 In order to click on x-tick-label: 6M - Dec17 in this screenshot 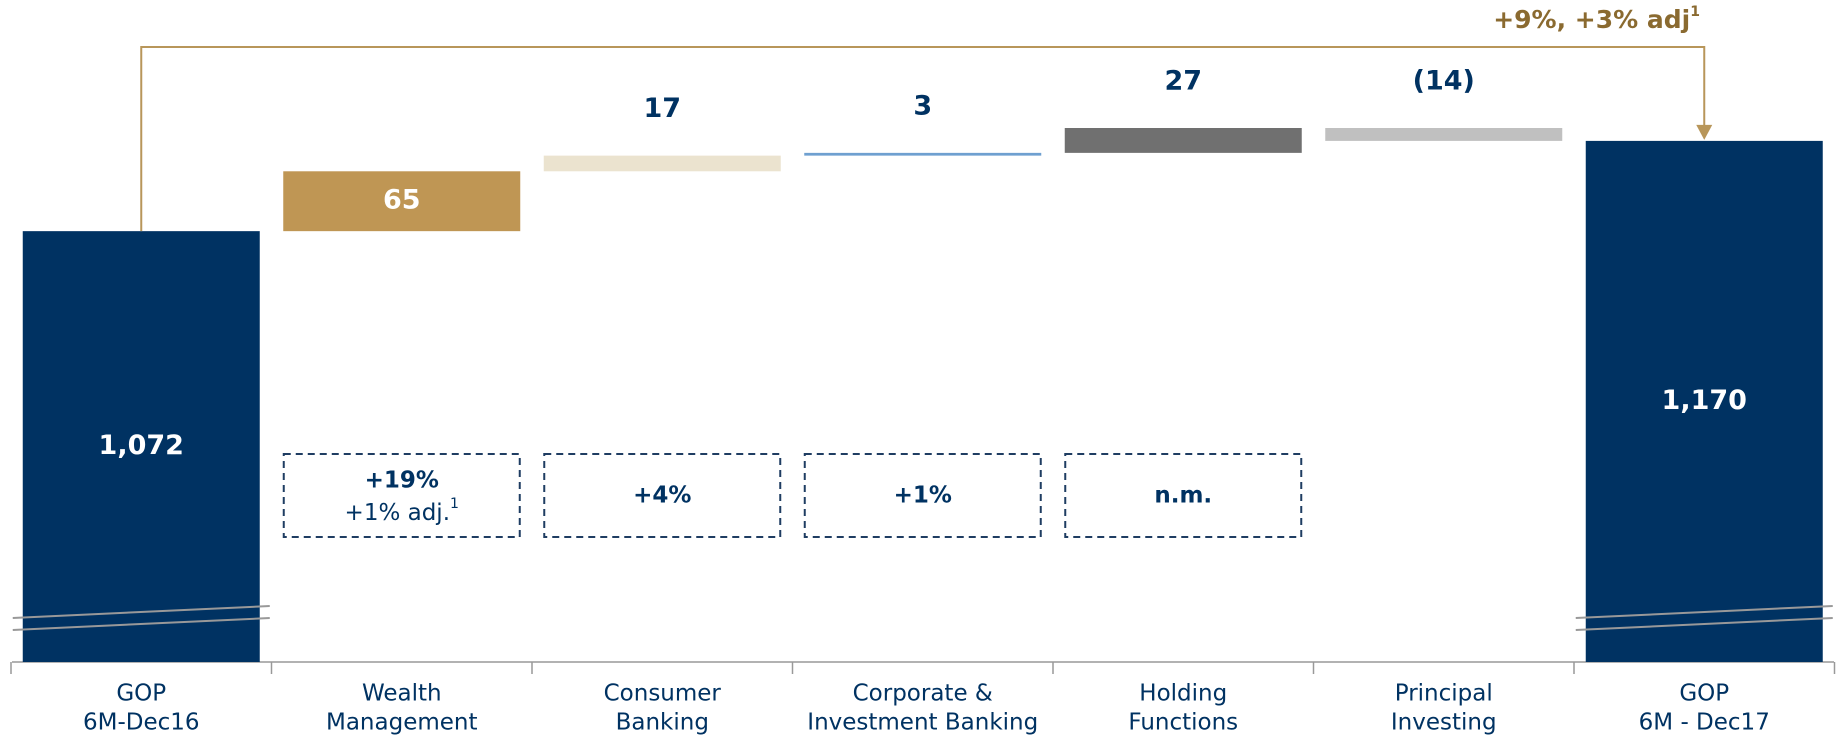, I will do `click(1704, 723)`.